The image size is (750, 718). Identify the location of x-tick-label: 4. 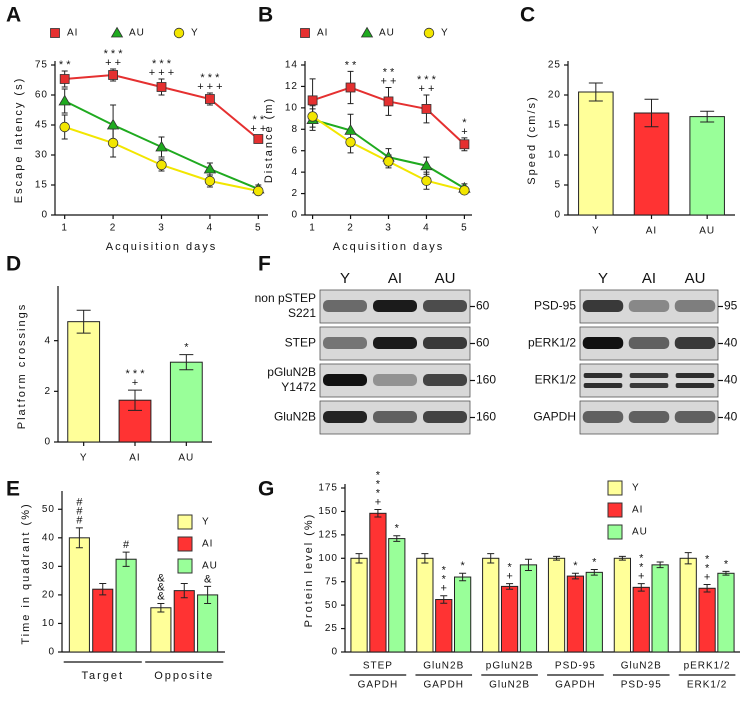
(210, 228).